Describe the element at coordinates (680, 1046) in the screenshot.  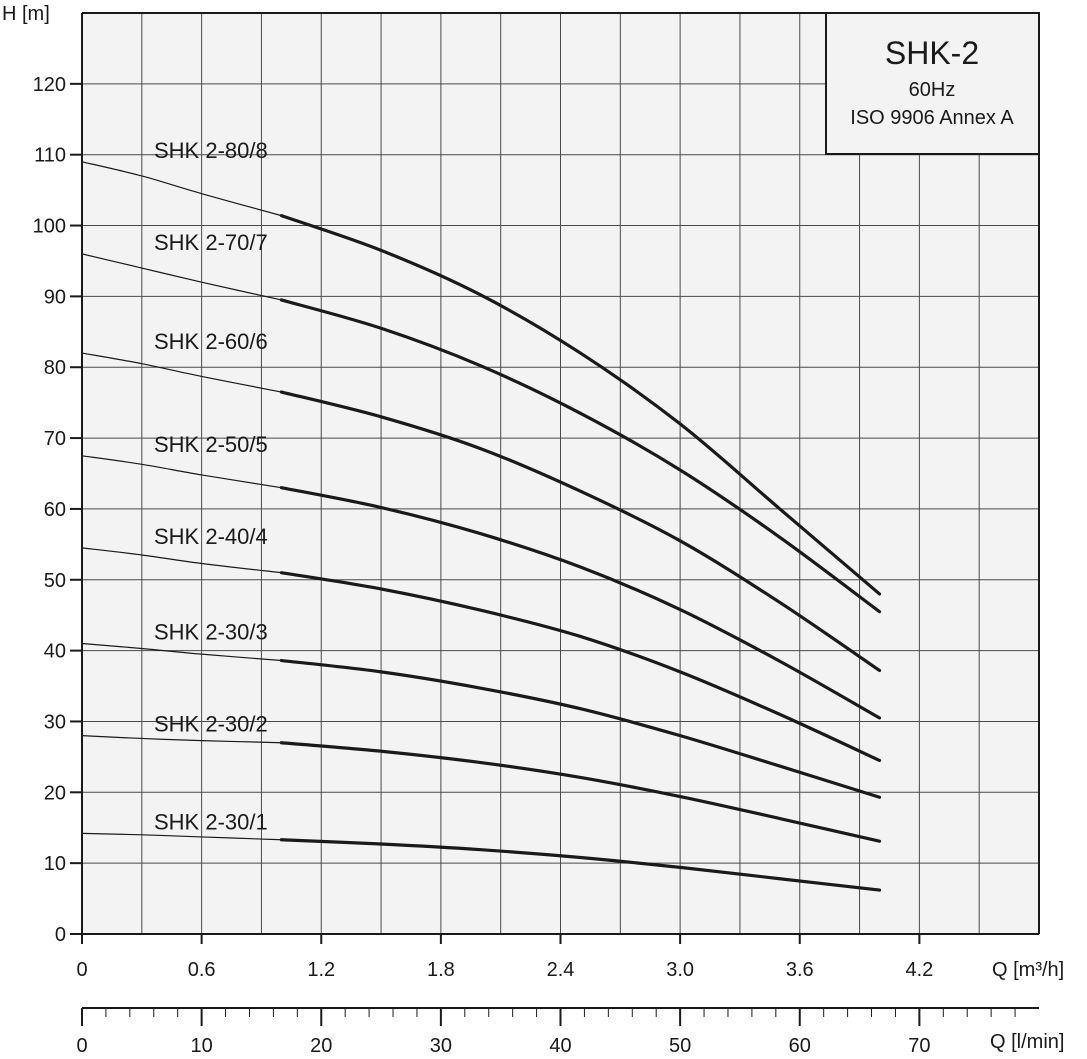
I see `x2-tick-label: 50` at that location.